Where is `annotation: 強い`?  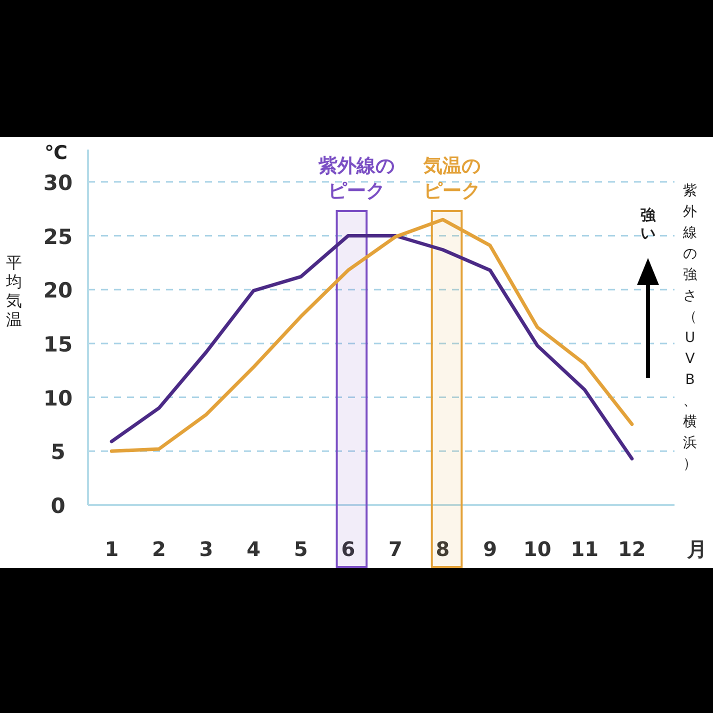 annotation: 強い is located at coordinates (648, 224).